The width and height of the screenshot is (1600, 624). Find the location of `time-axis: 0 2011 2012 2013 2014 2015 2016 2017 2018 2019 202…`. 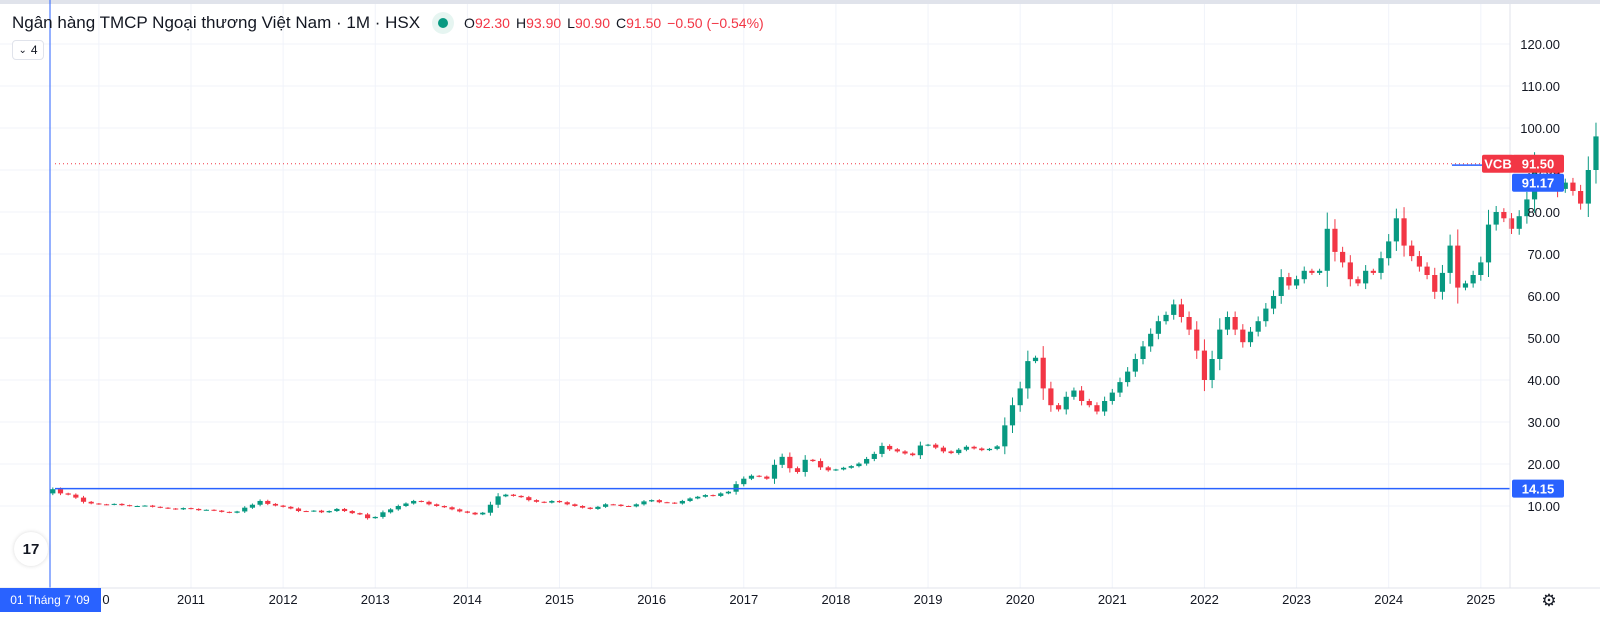

time-axis: 0 2011 2012 2013 2014 2015 2016 2017 2018 2019 202… is located at coordinates (798, 599).